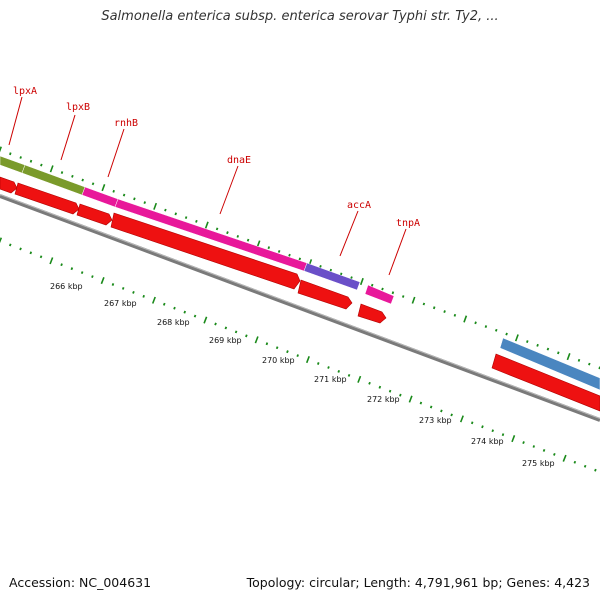 The width and height of the screenshot is (600, 600). I want to click on gene-feature-rnhB, so click(100, 197).